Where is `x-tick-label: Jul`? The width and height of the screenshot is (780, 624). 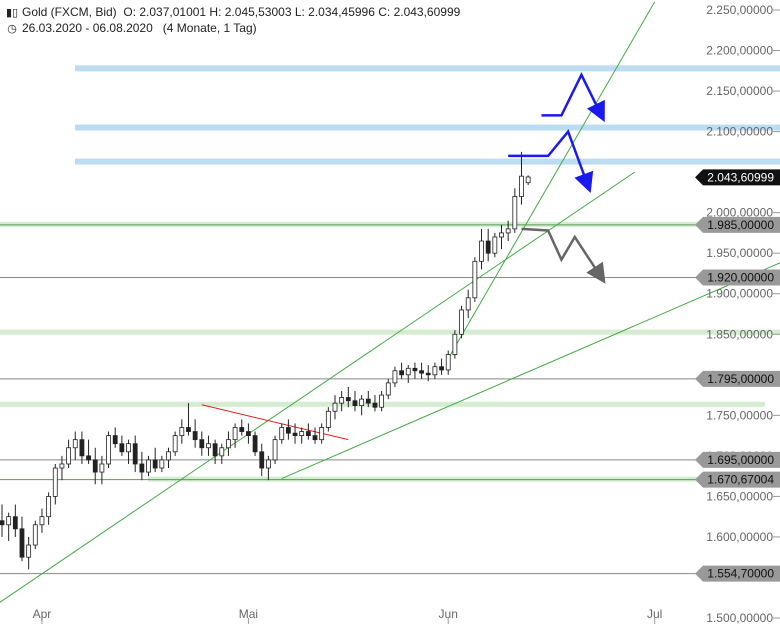
x-tick-label: Jul is located at coordinates (654, 614).